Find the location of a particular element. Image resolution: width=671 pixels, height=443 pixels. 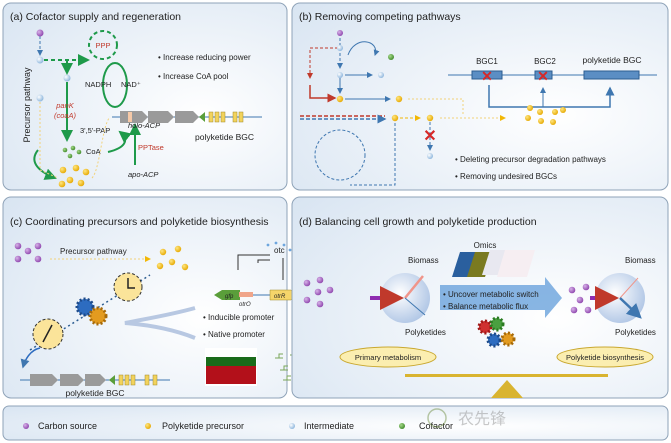

ppp-label: PPP is located at coordinates (102, 45).